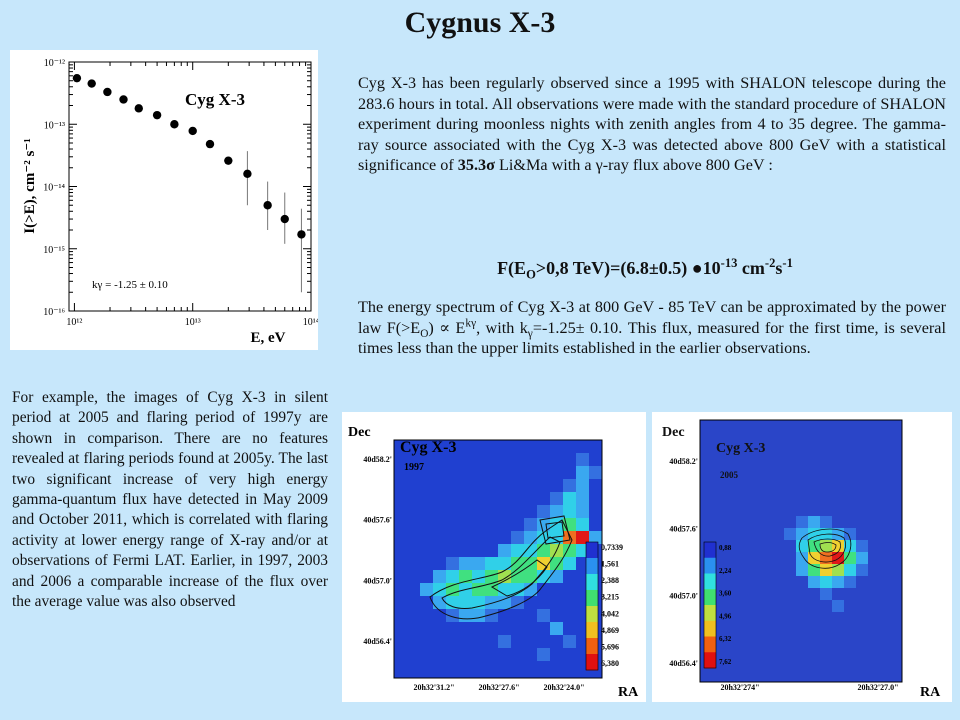 This screenshot has width=960, height=720. I want to click on scale-label: 7,62, so click(725, 662).